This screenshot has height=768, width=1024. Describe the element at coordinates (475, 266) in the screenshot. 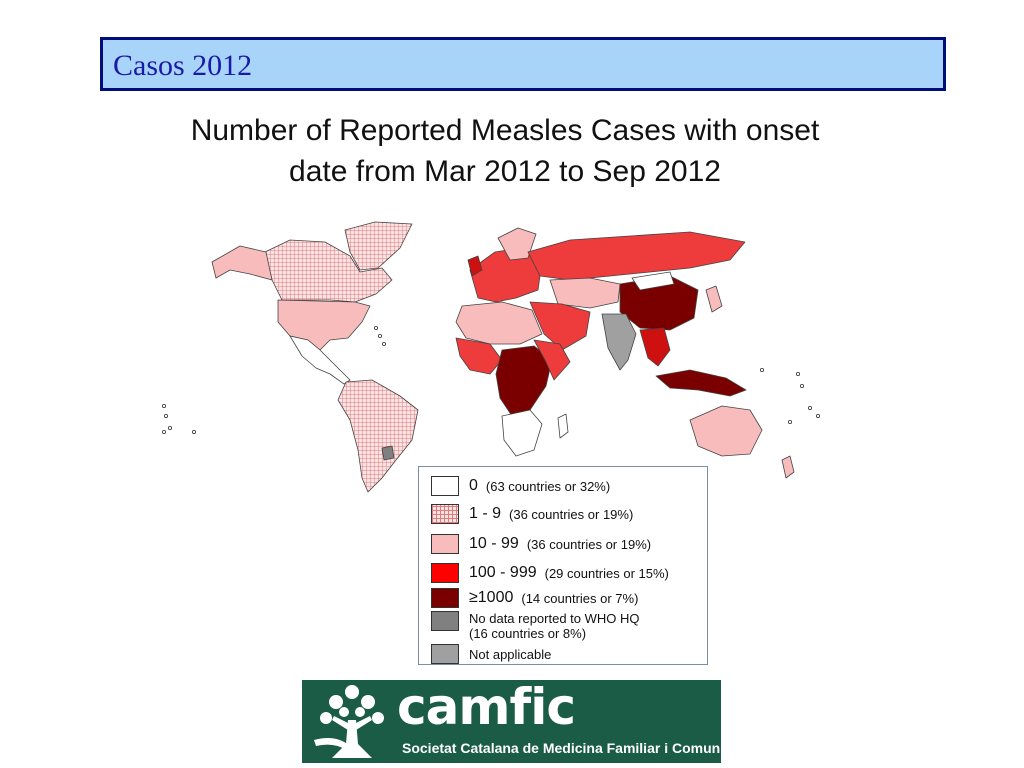

I see `region-uk` at that location.